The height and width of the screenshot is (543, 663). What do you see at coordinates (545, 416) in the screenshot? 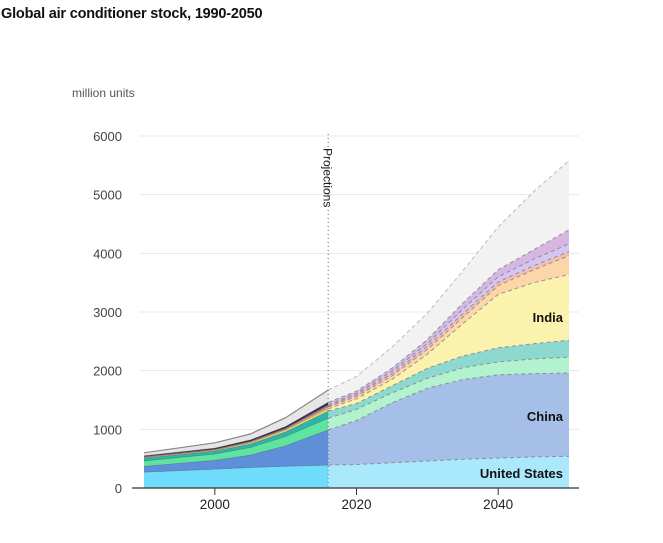
I see `series-label-china: China` at bounding box center [545, 416].